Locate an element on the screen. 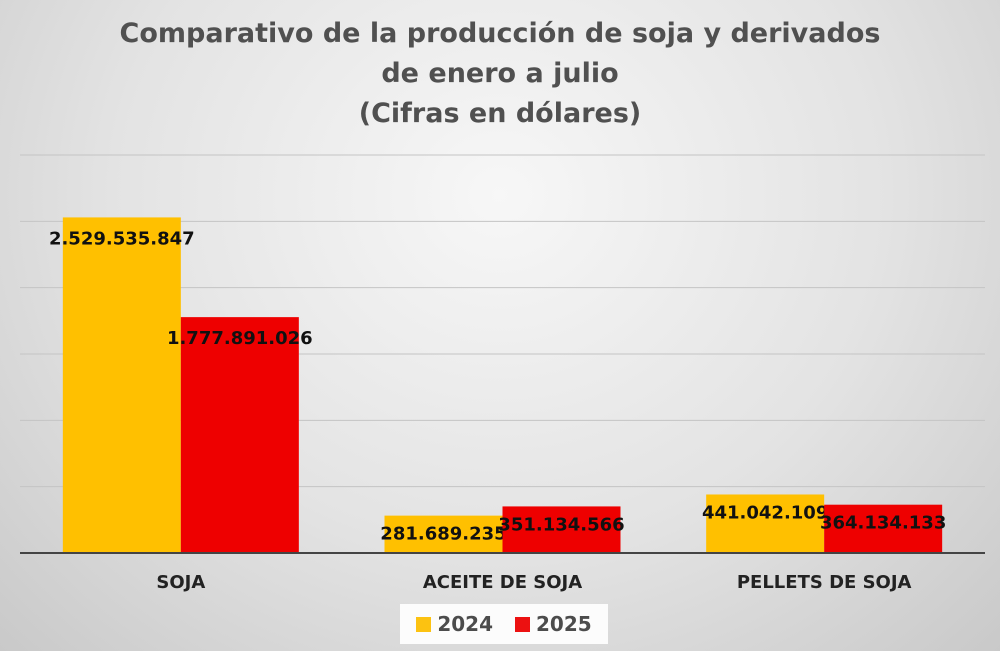  legend: 2024 2025 is located at coordinates (504, 624).